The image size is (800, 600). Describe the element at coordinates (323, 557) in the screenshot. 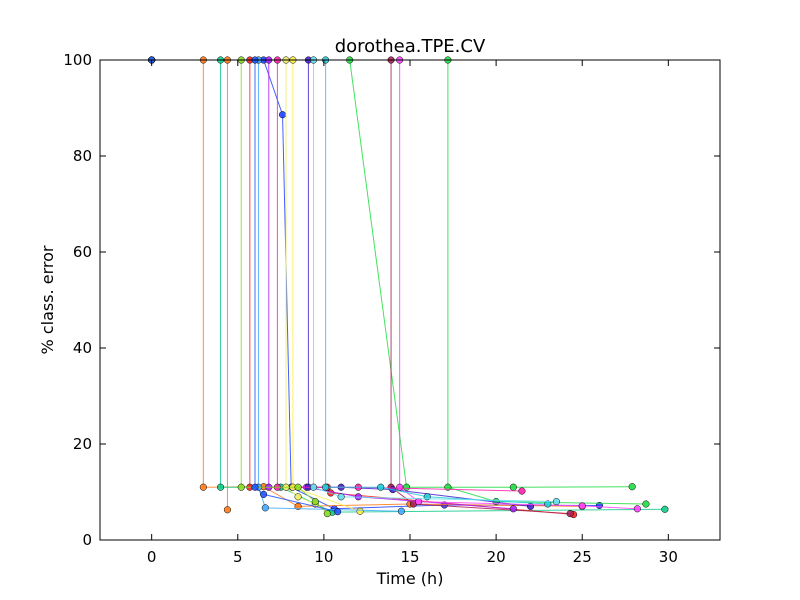

I see `x-tick-label: 10` at that location.